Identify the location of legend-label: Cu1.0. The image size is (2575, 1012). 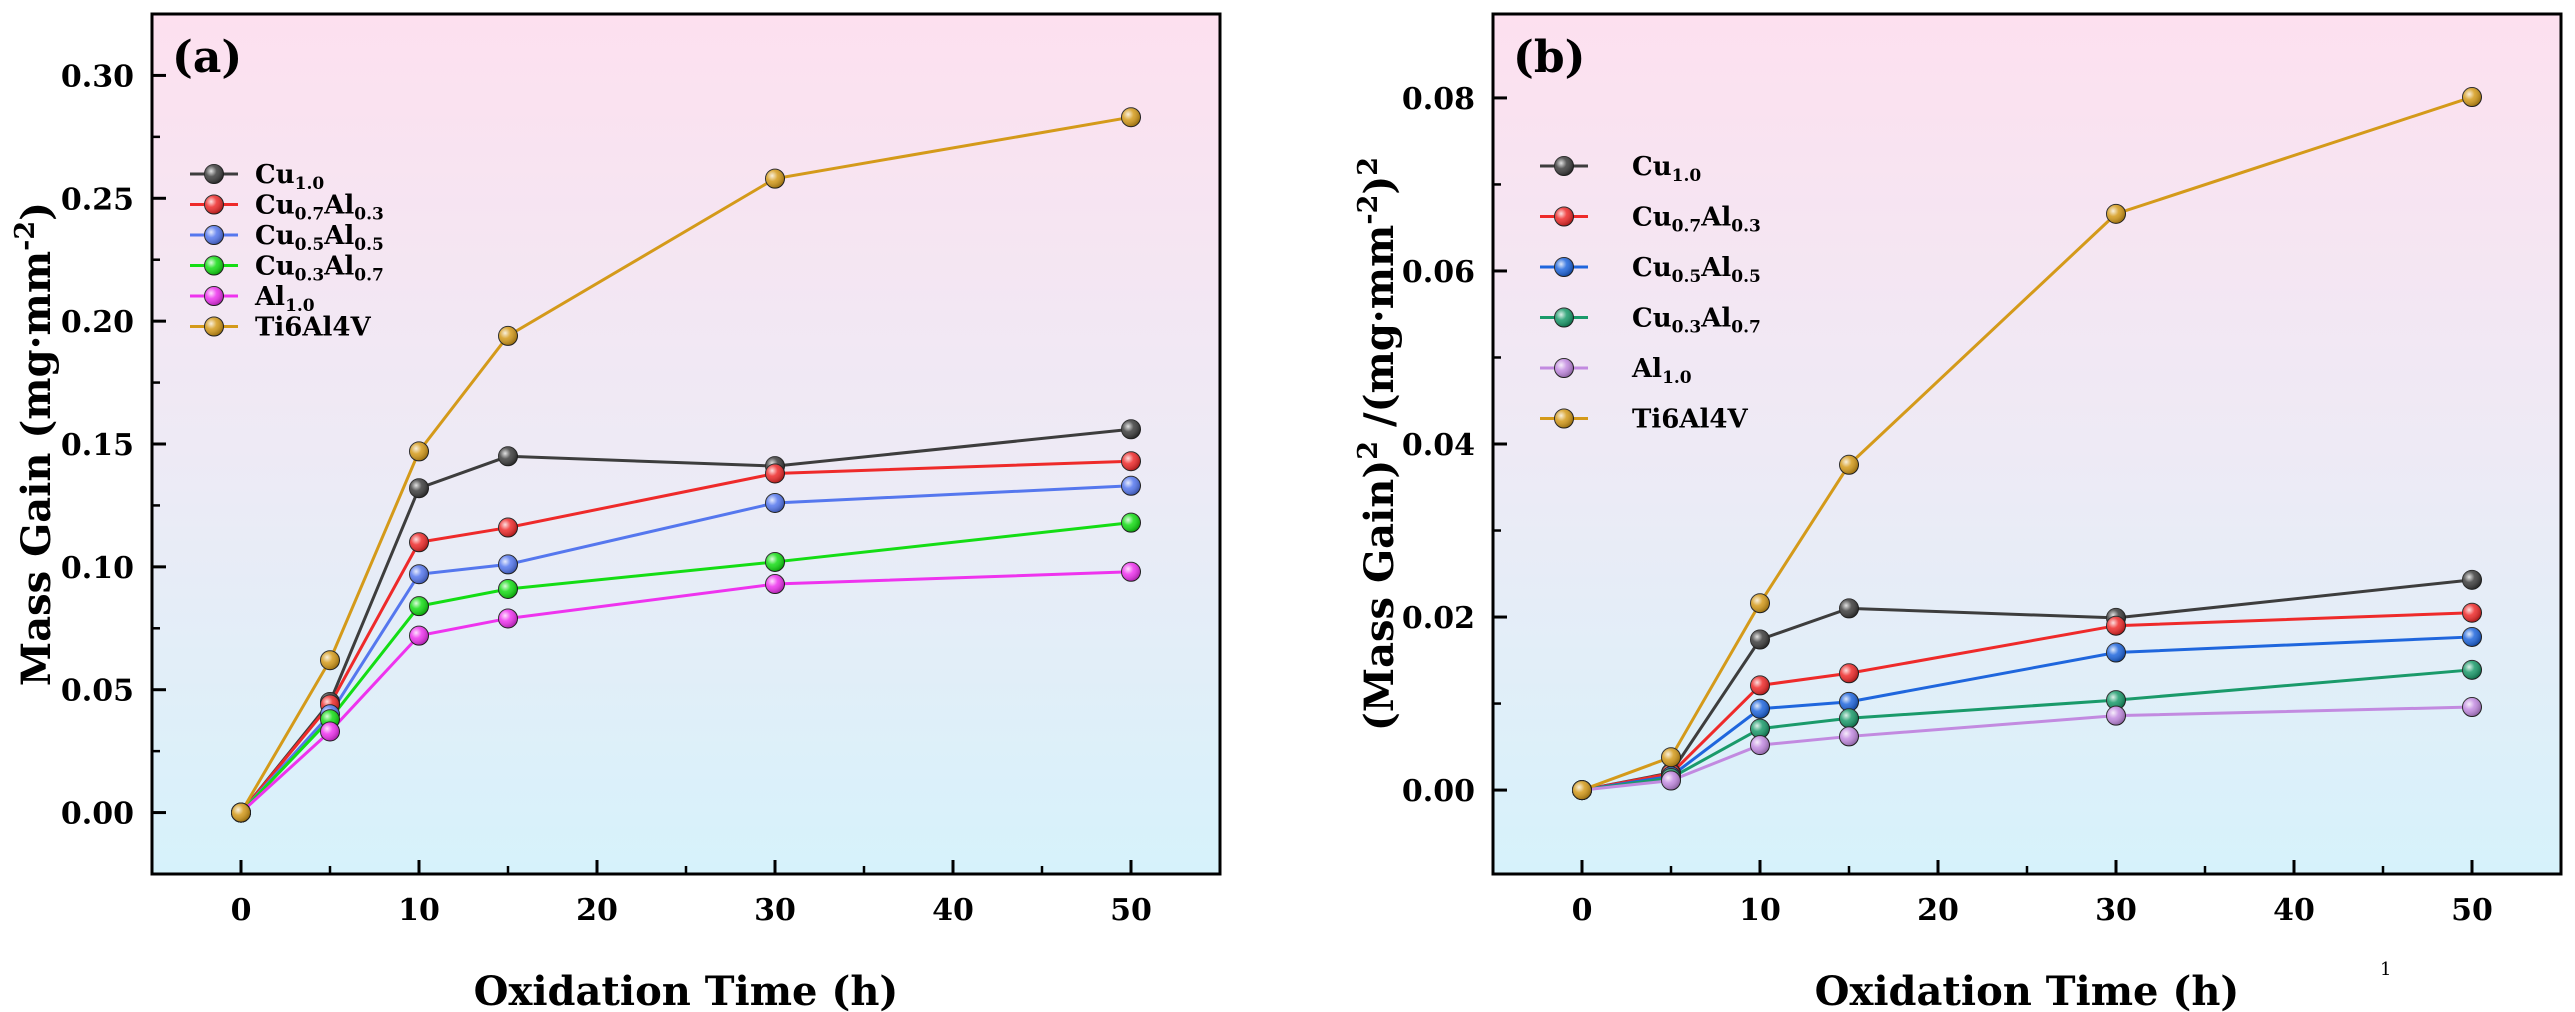
(1666, 169).